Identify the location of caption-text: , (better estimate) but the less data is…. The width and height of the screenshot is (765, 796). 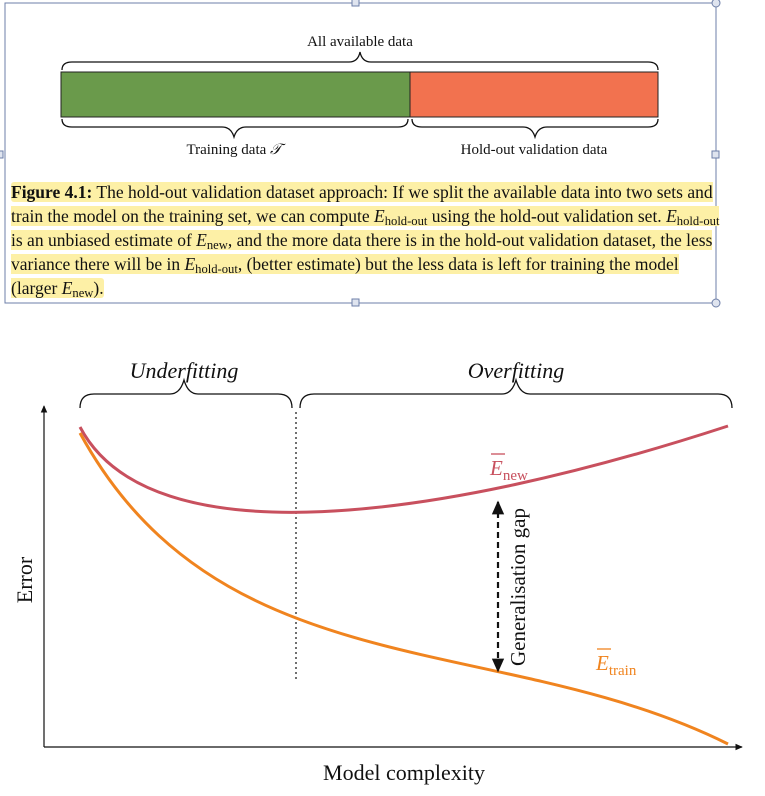
(345, 276).